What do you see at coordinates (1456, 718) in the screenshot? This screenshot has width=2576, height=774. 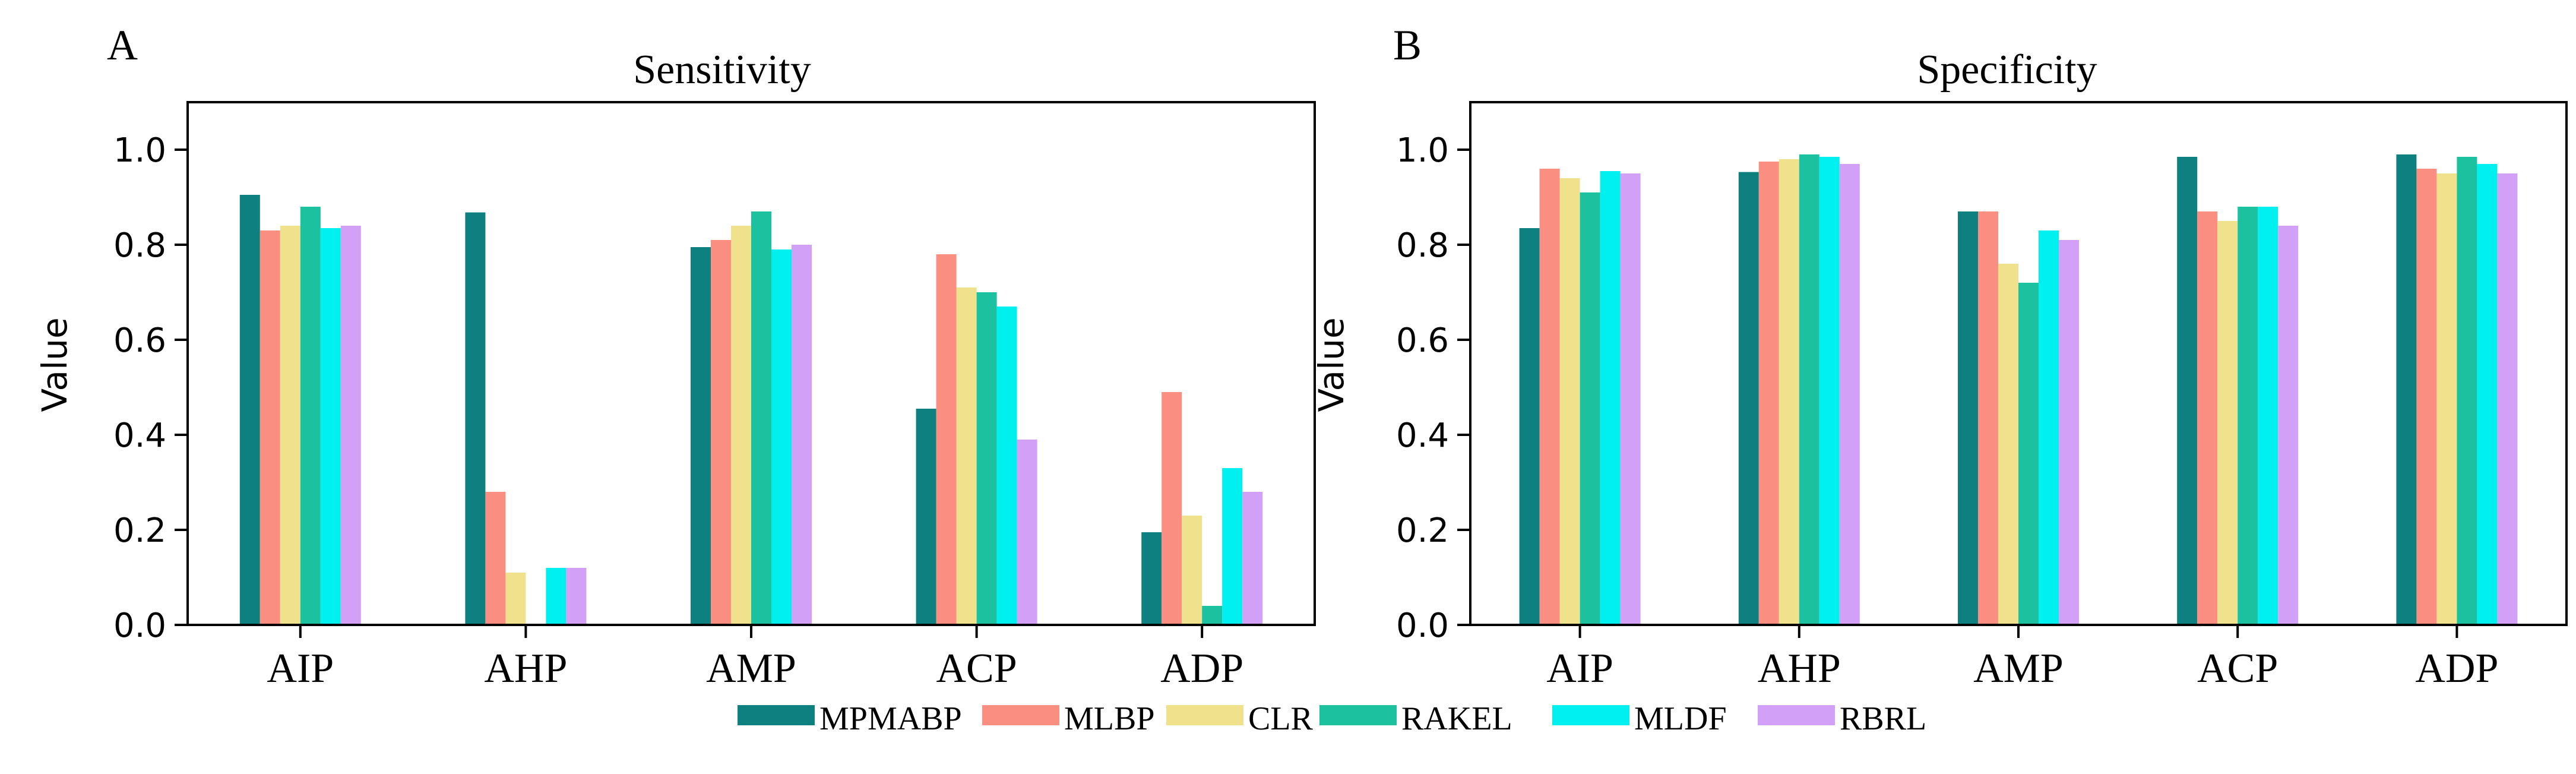 I see `legend-label-rakel: RAKEL` at bounding box center [1456, 718].